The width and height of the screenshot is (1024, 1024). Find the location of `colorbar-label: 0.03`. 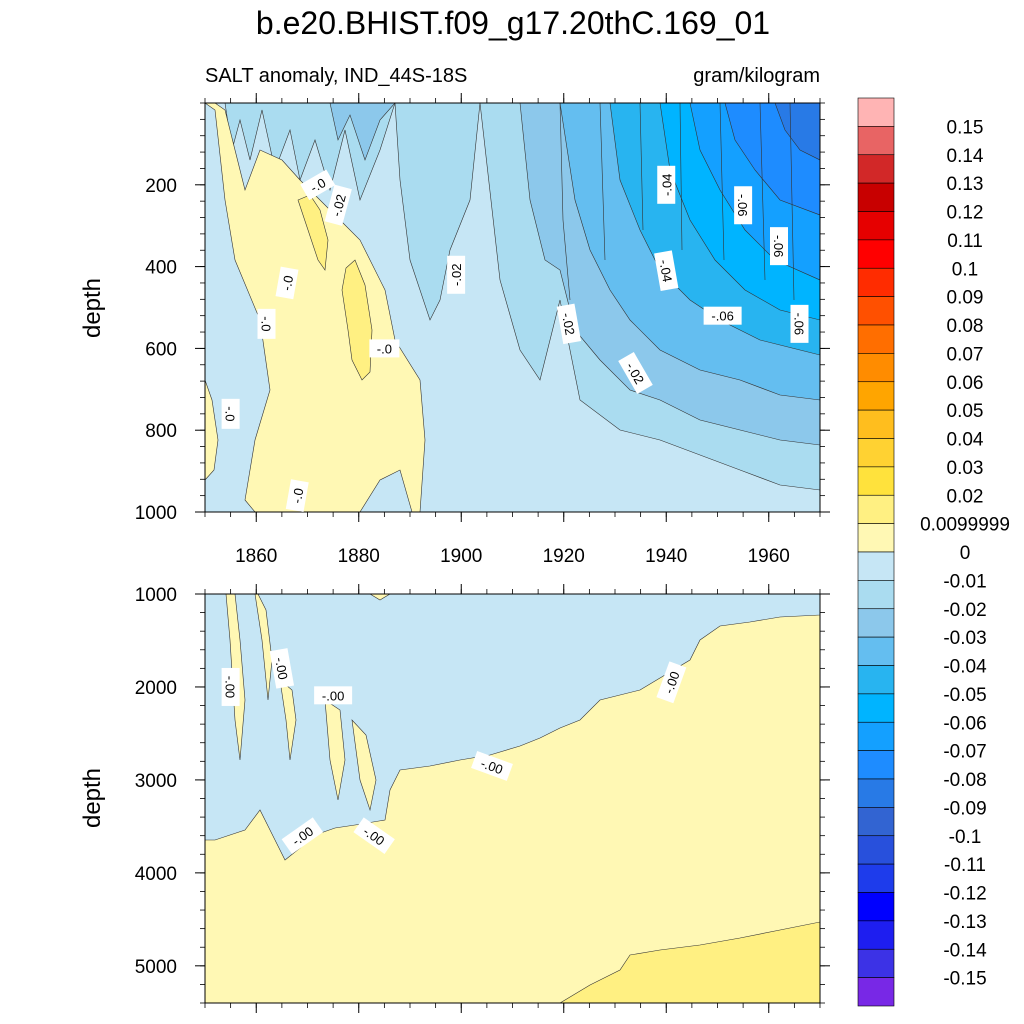

colorbar-label: 0.03 is located at coordinates (965, 468).